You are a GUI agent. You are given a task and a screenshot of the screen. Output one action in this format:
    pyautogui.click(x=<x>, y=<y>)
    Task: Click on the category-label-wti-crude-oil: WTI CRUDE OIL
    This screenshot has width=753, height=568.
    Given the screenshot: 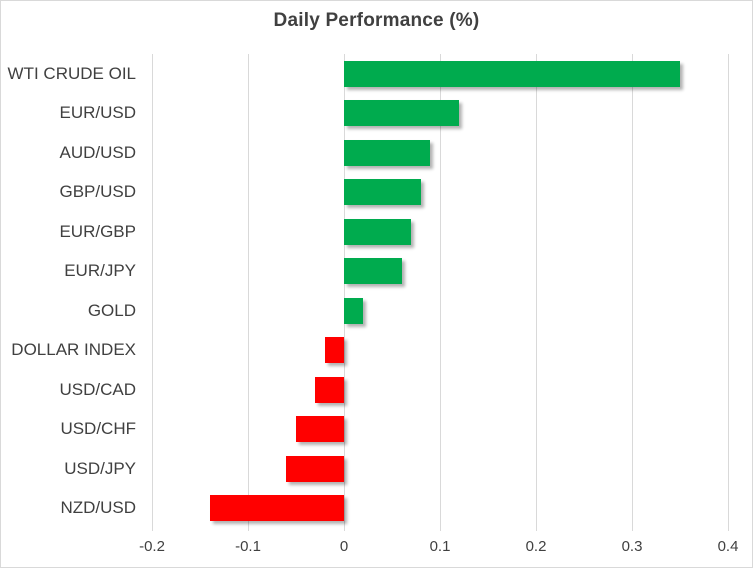 What is the action you would take?
    pyautogui.click(x=71, y=73)
    